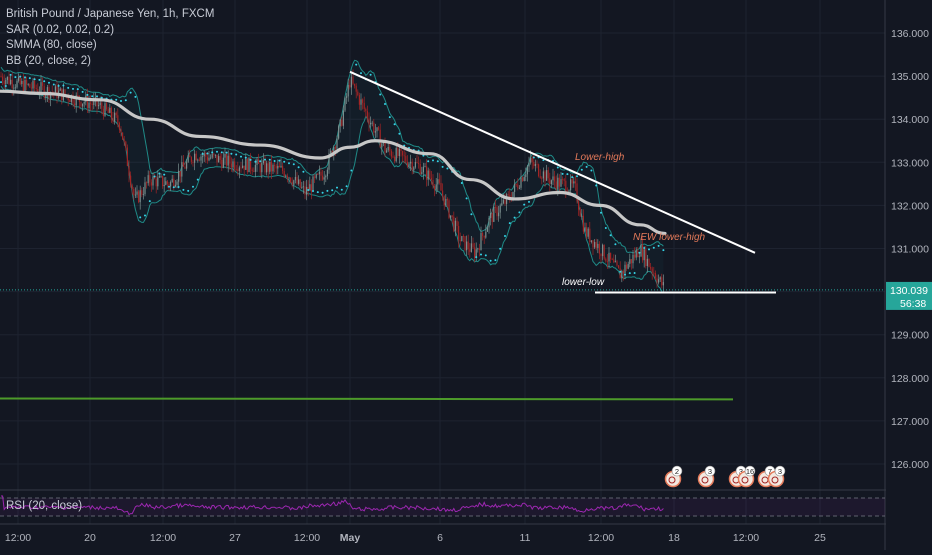  What do you see at coordinates (51, 45) in the screenshot?
I see `smma-legend: SMMA (80, close)` at bounding box center [51, 45].